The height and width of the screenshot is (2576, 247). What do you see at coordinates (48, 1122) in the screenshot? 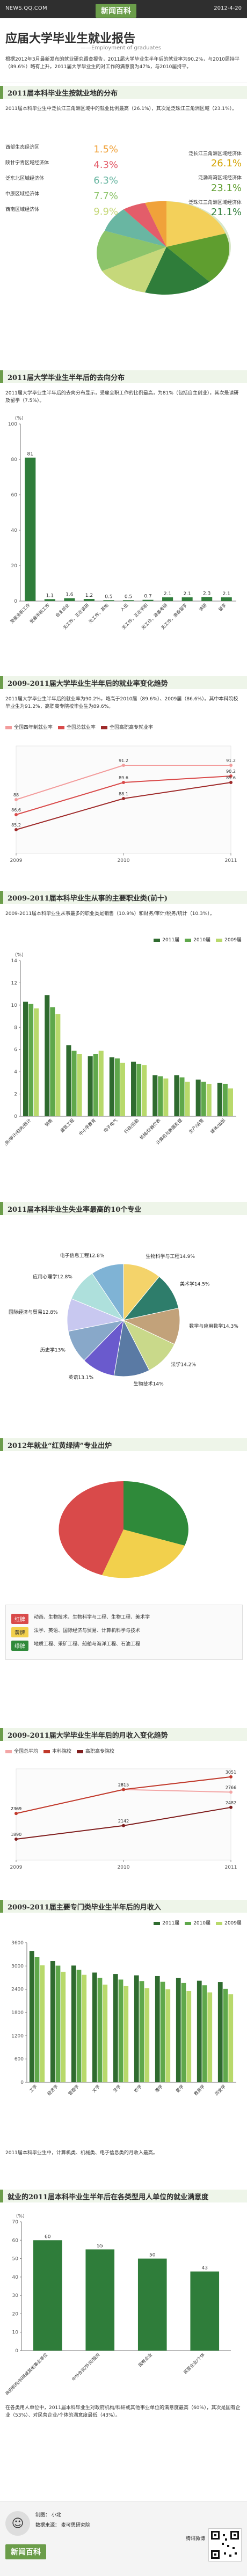
I see `x-tick-label: 销售` at bounding box center [48, 1122].